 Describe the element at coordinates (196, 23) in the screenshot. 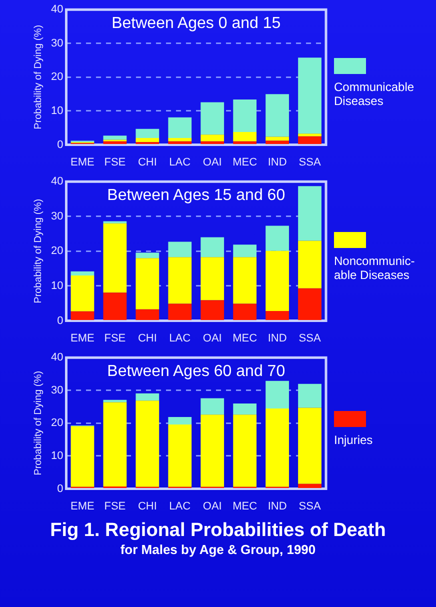

I see `chart-title: Between Ages 0 and 15` at that location.